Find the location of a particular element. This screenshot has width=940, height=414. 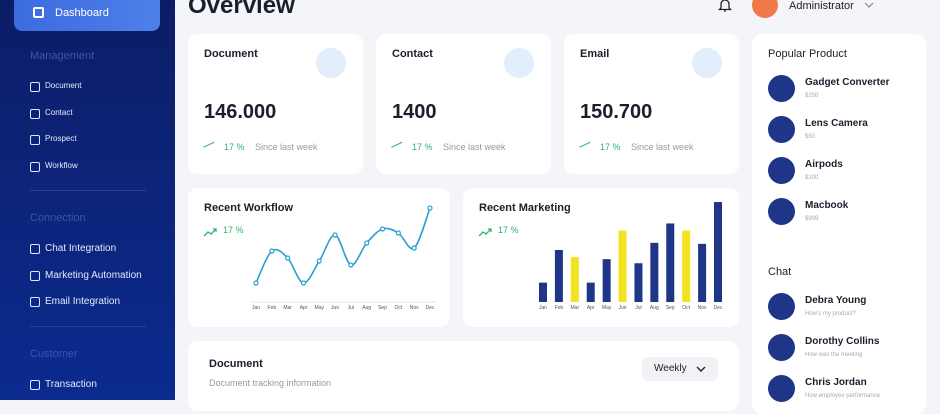

nav-item: Chat Integration is located at coordinates (81, 248).